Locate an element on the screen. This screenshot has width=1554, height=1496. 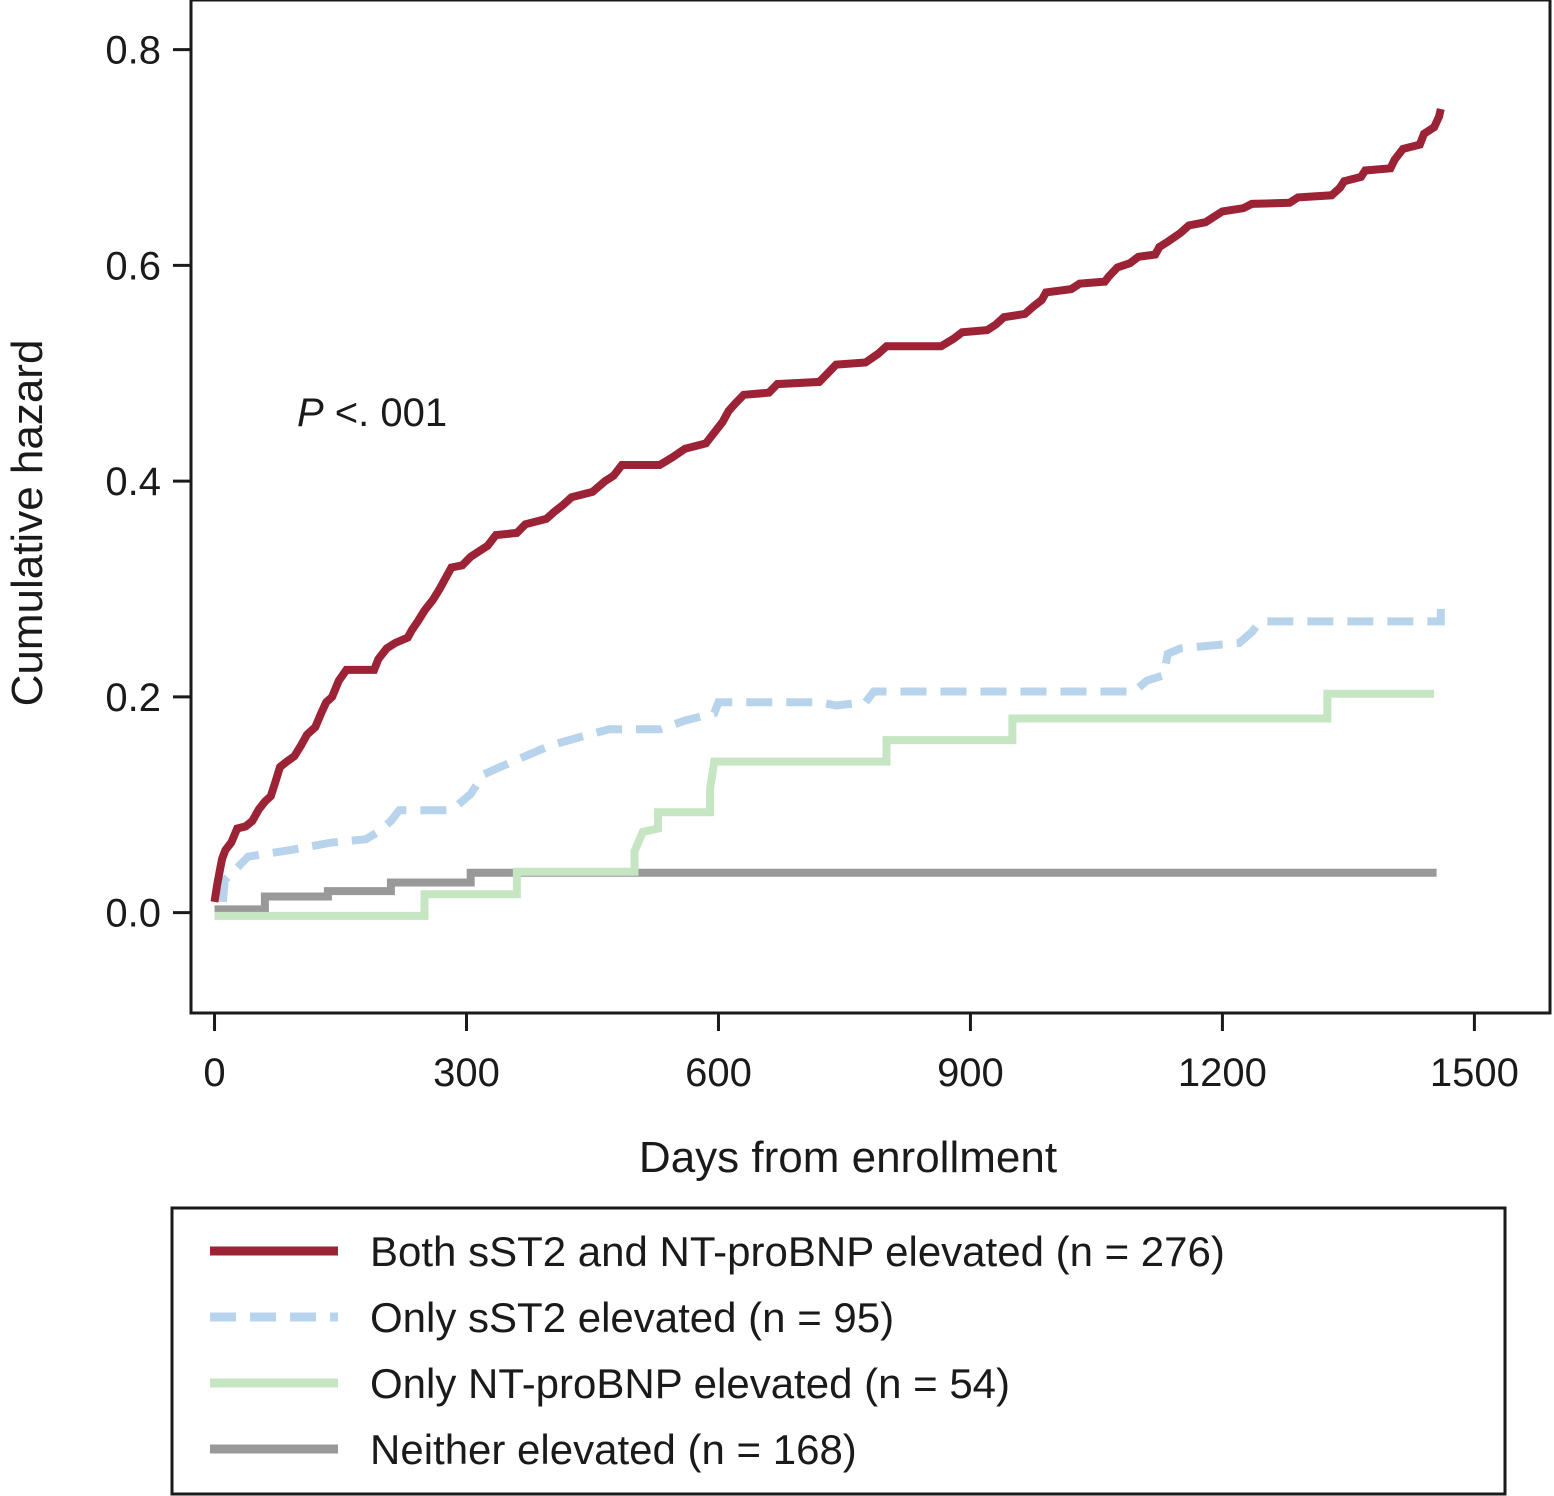
x-tick-label-0: 0 is located at coordinates (214, 1073).